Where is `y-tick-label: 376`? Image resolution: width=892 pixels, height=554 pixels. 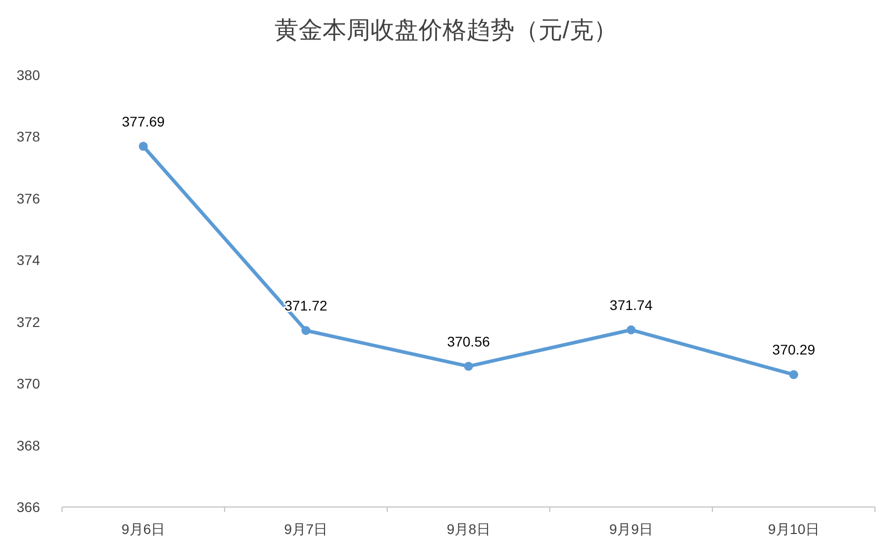
y-tick-label: 376 is located at coordinates (28, 198).